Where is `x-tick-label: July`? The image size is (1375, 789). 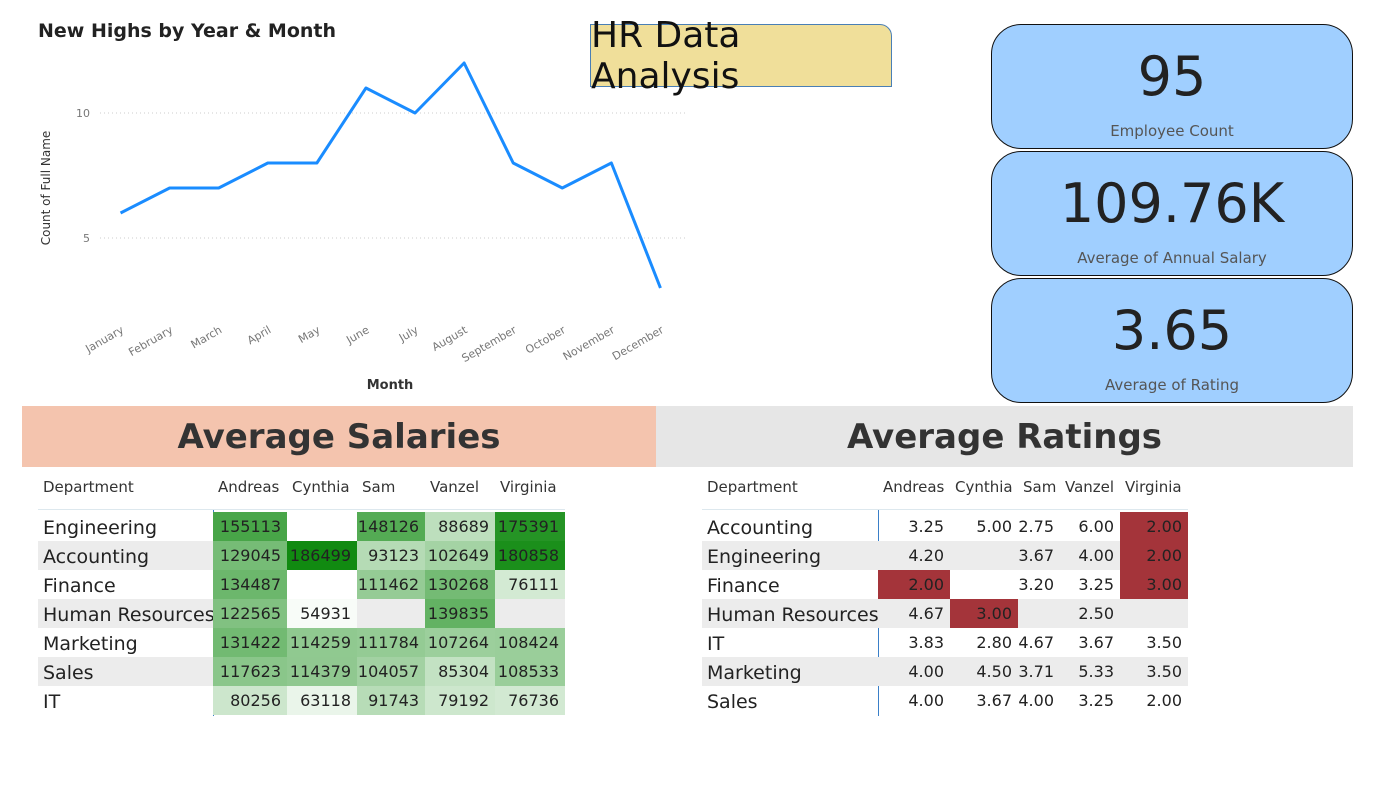 x-tick-label: July is located at coordinates (408, 334).